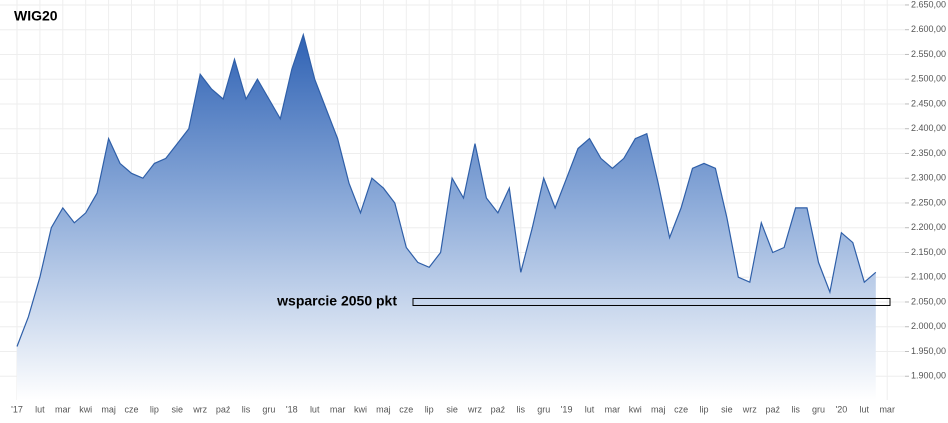 The image size is (948, 423). Describe the element at coordinates (928, 4) in the screenshot. I see `y-tick-label: 2.650,00` at that location.